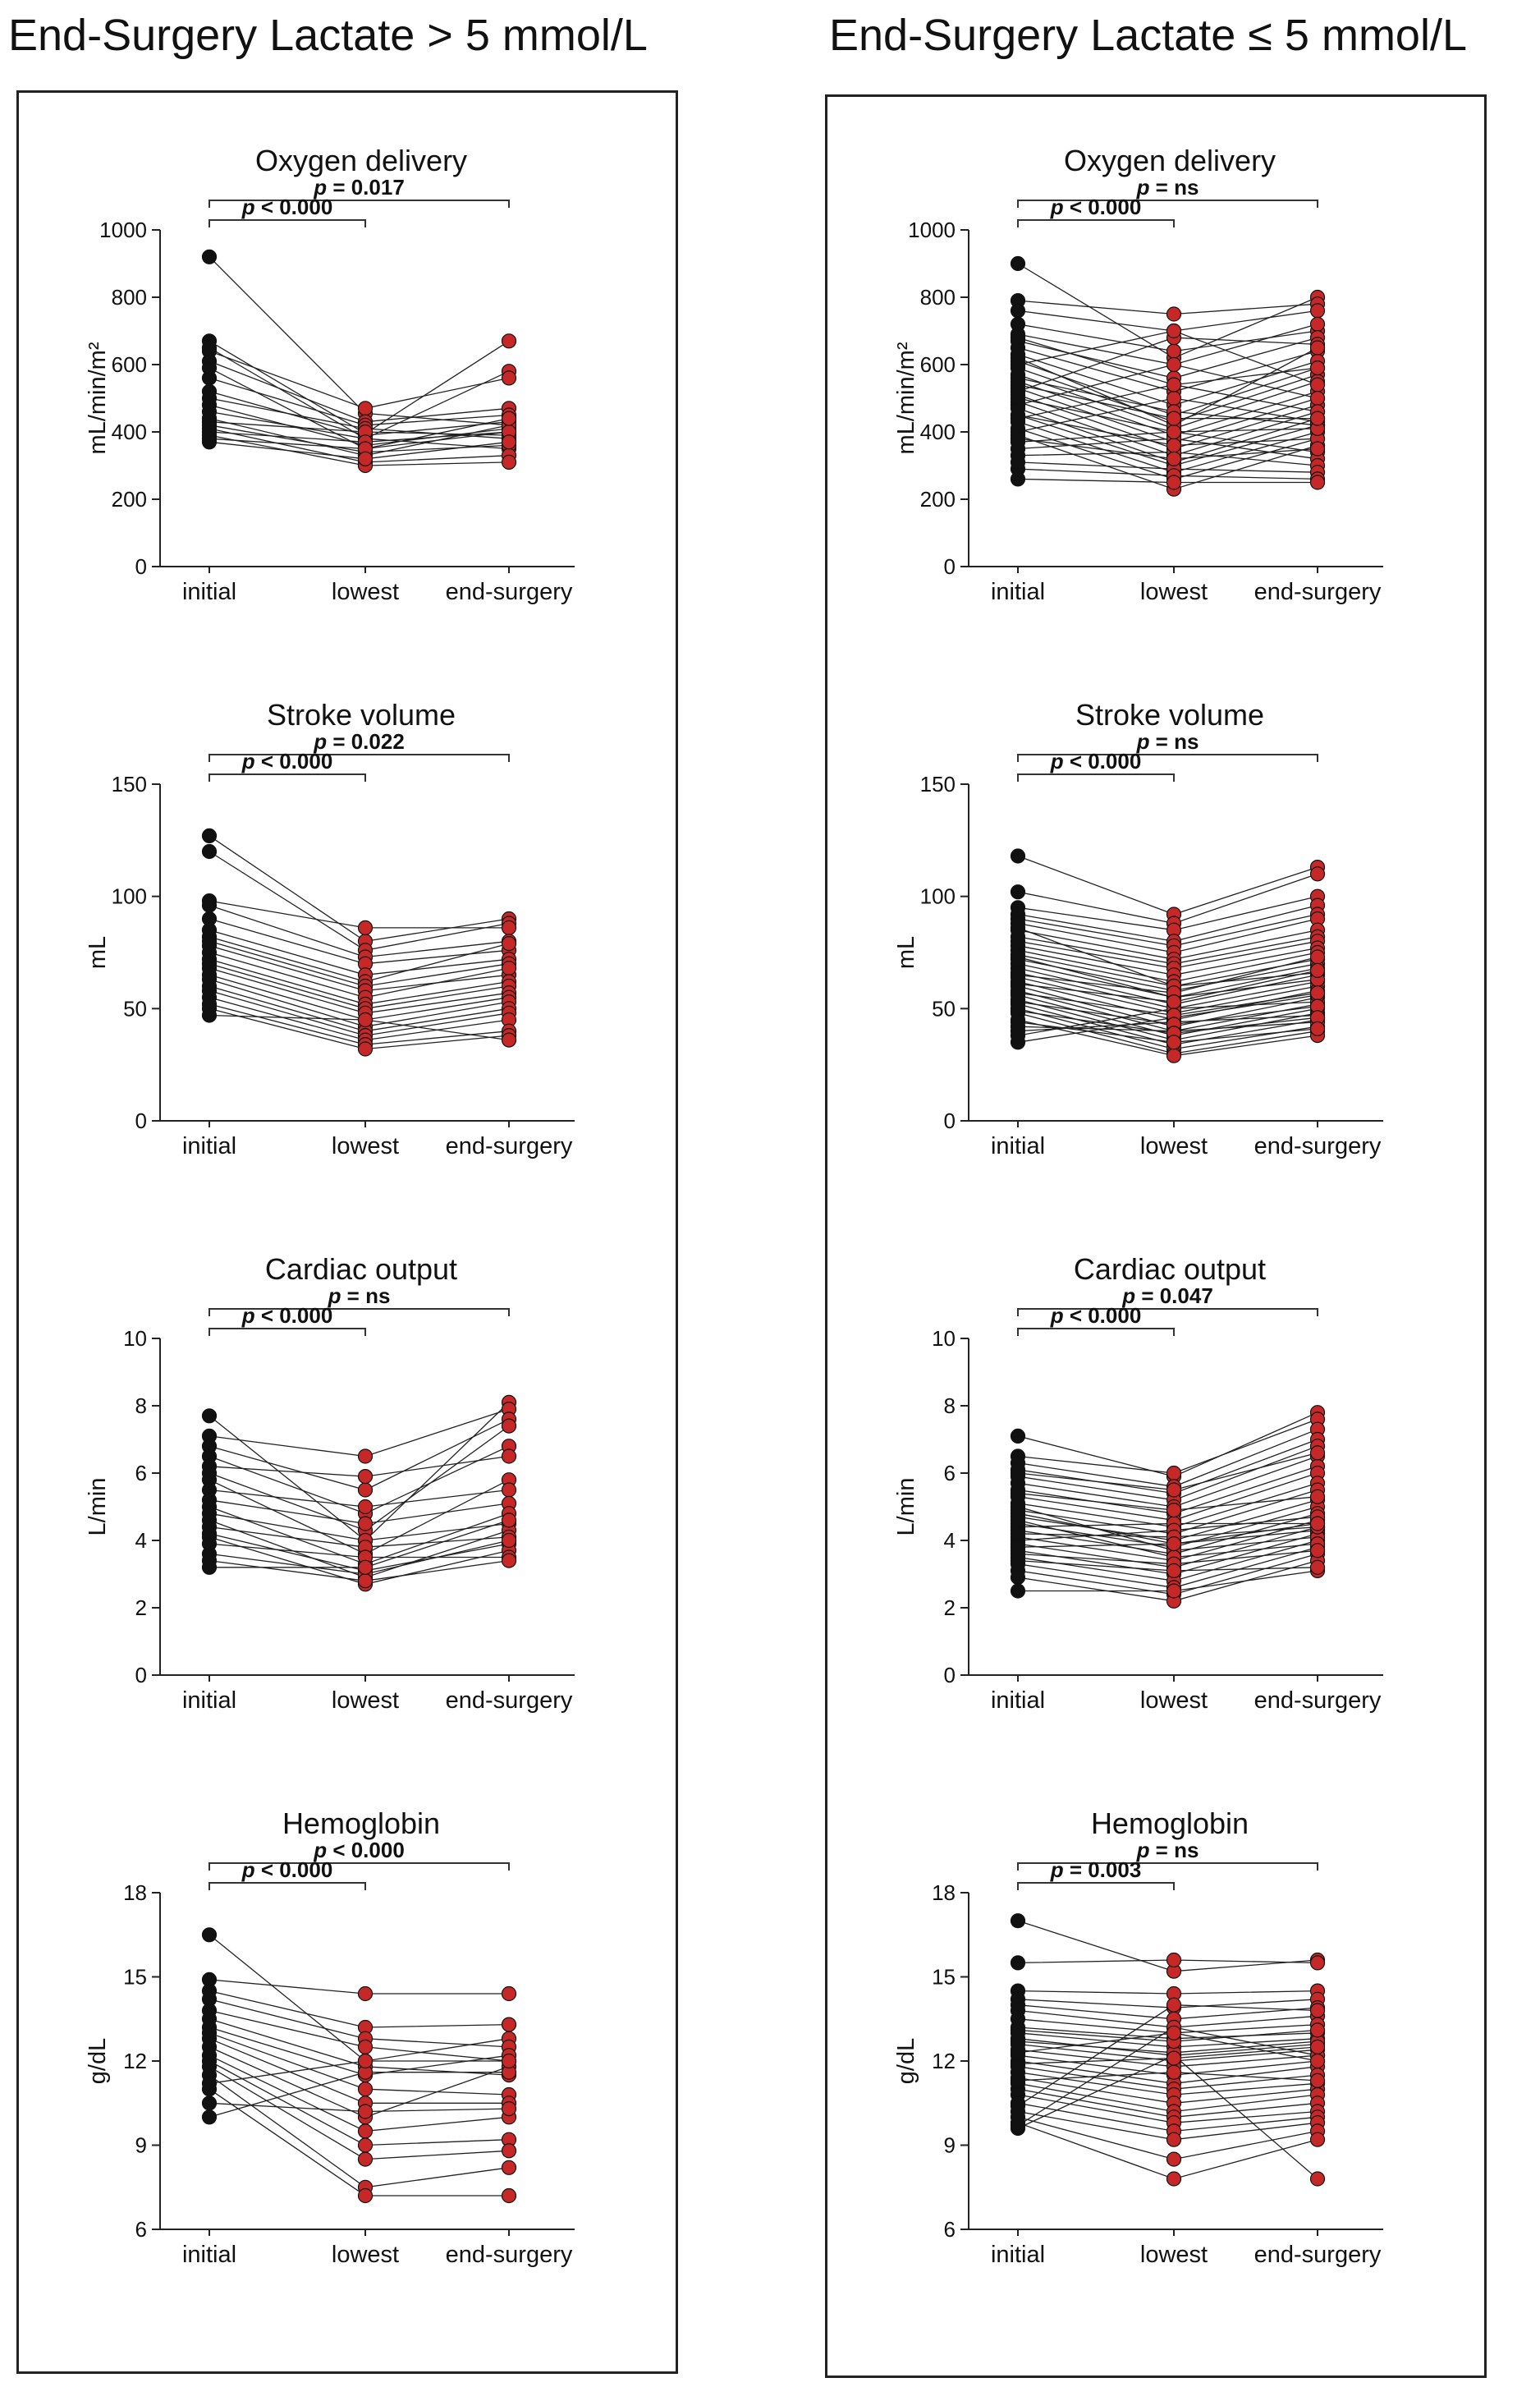  What do you see at coordinates (359, 187) in the screenshot?
I see `p-value-label: p = 0.017` at bounding box center [359, 187].